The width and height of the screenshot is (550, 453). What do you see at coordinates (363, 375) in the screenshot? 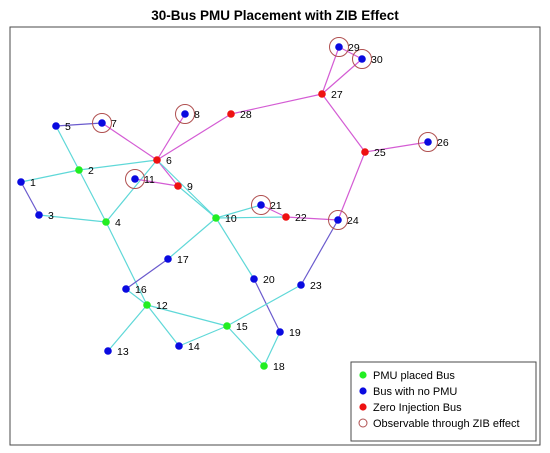
I see `legend-pmu-marker` at bounding box center [363, 375].